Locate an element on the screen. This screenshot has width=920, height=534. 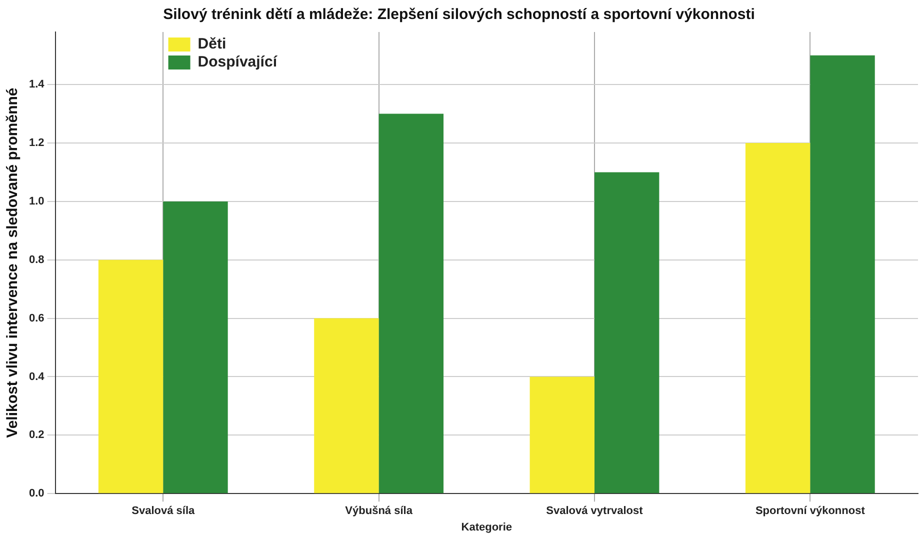
y-tick-label: 0.2 is located at coordinates (36, 435).